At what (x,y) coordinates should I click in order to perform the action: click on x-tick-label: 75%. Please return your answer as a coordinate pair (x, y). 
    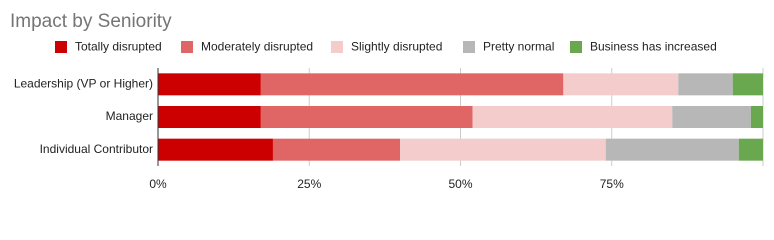
    Looking at the image, I should click on (612, 184).